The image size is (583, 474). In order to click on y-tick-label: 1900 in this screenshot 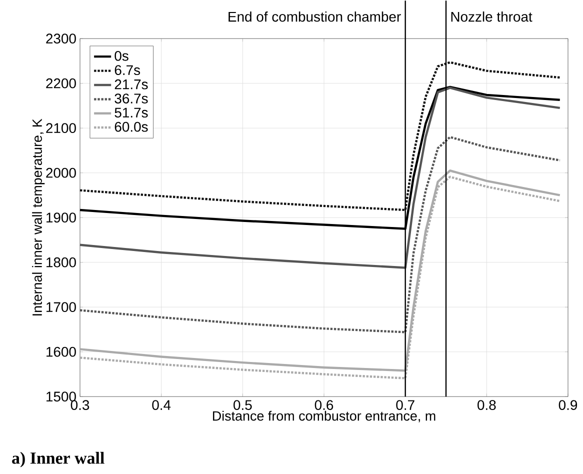, I will do `click(61, 217)`.